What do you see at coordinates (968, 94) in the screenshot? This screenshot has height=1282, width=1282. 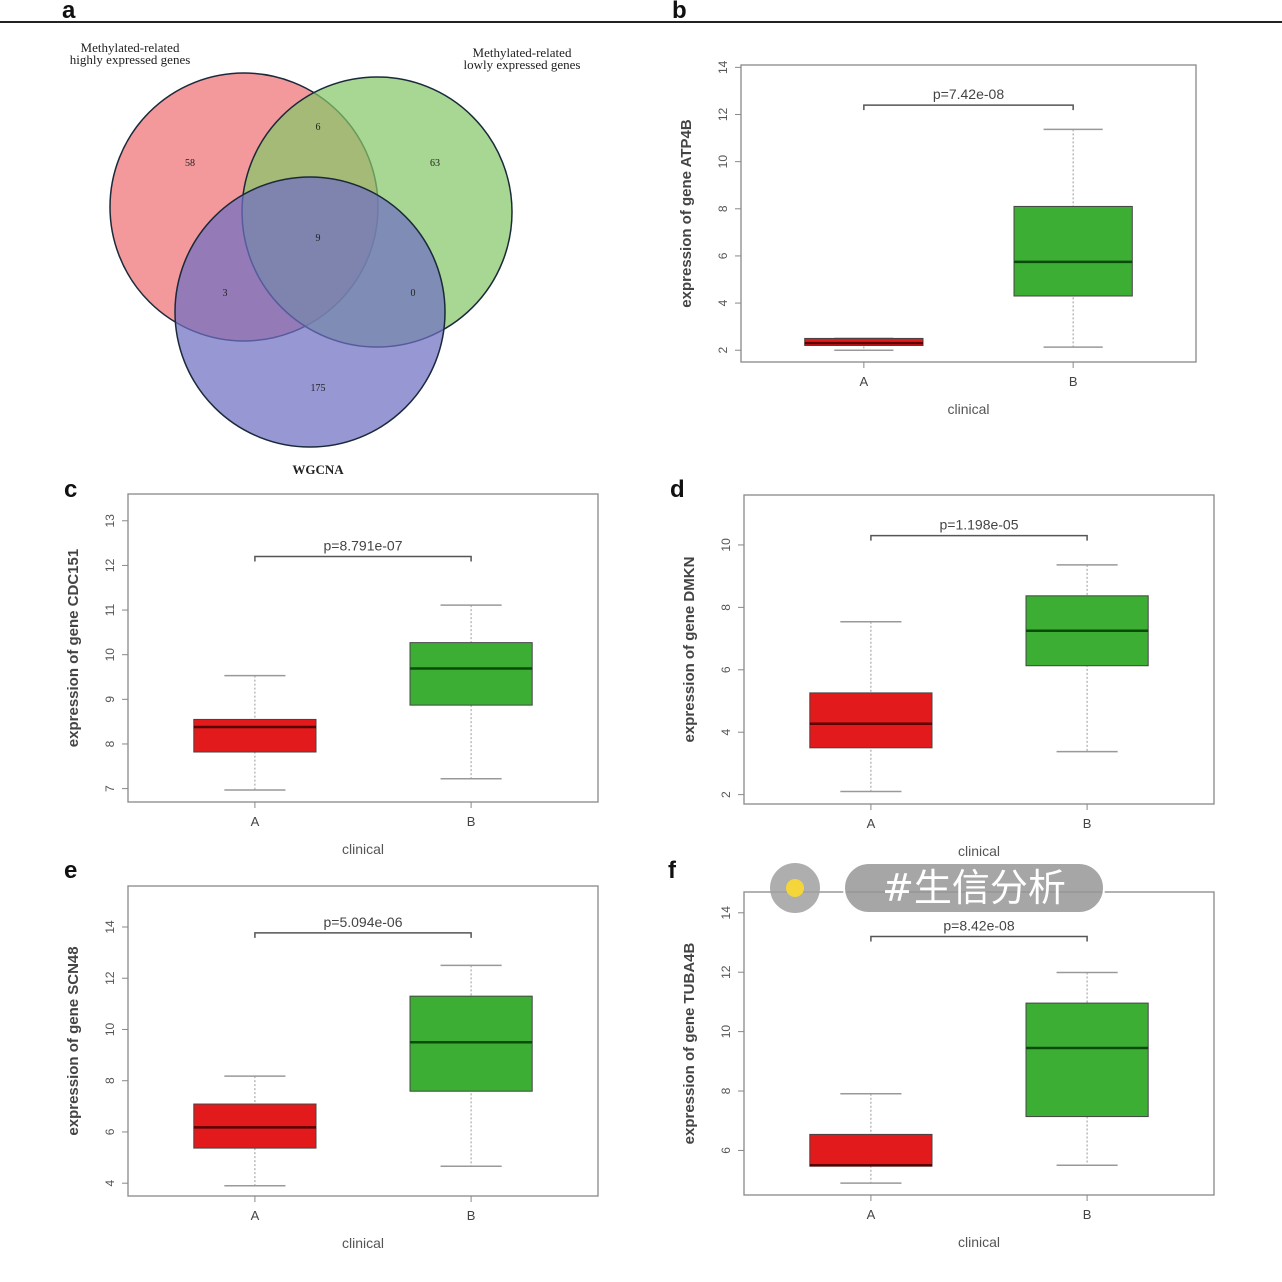 I see `p-value-label: p=7.42e-08` at bounding box center [968, 94].